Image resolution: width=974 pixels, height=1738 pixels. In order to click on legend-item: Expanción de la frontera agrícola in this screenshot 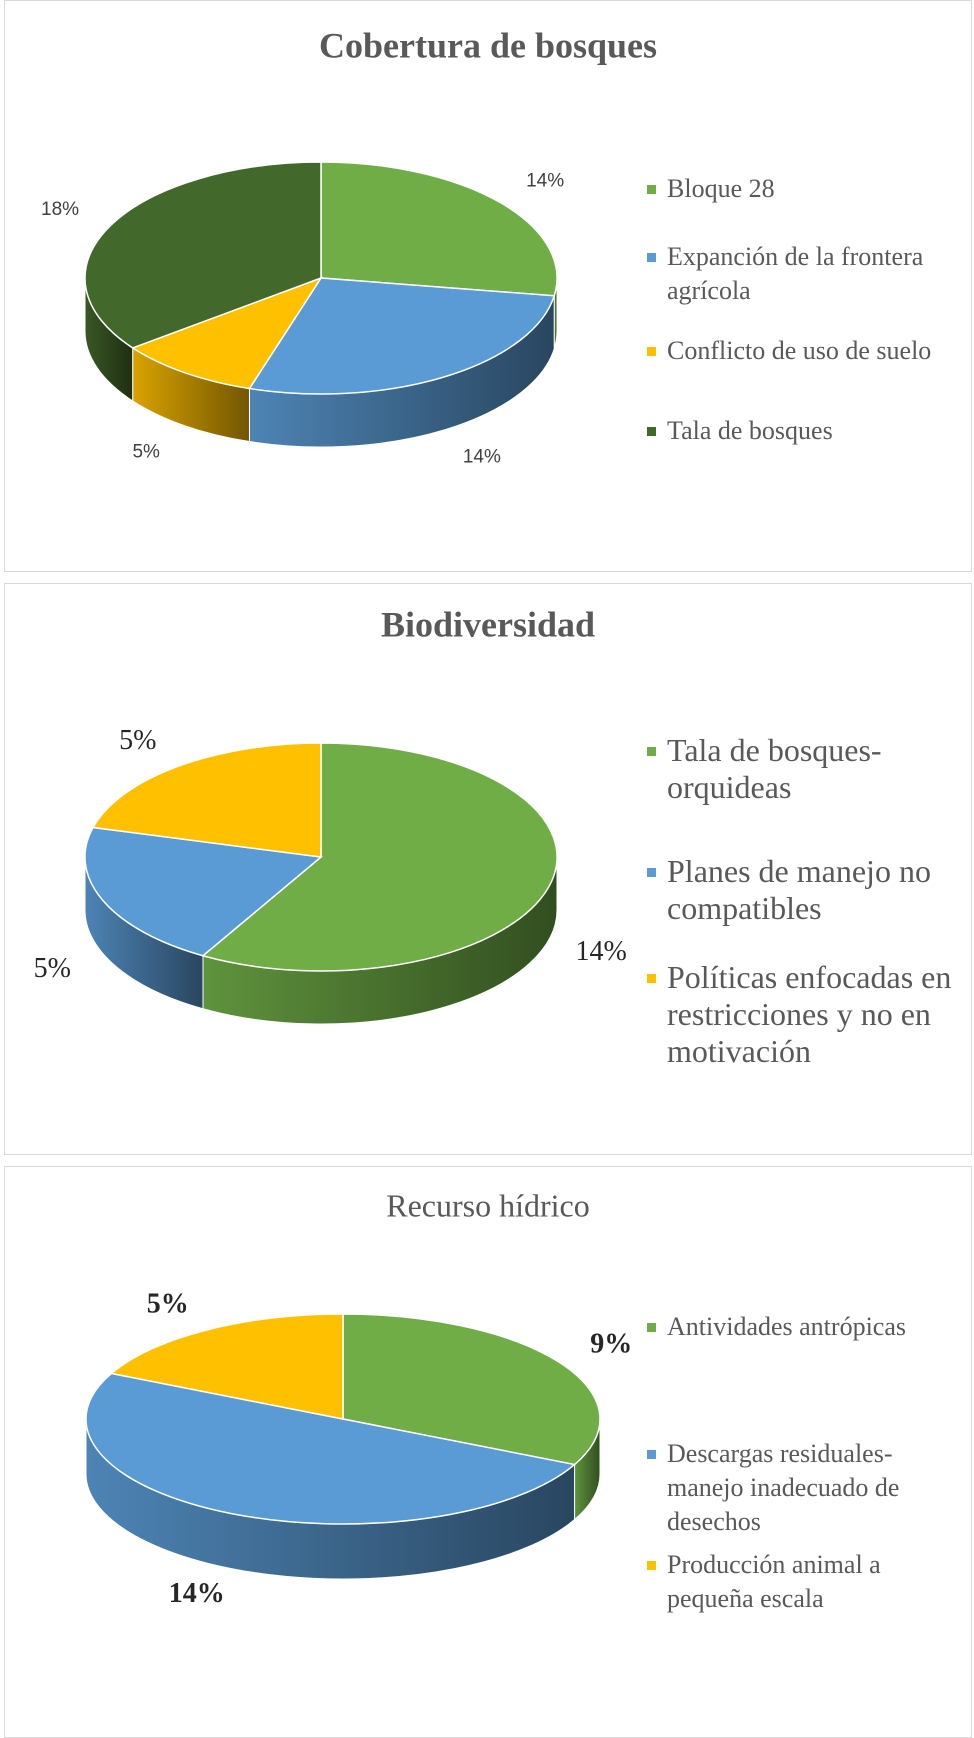, I will do `click(805, 274)`.